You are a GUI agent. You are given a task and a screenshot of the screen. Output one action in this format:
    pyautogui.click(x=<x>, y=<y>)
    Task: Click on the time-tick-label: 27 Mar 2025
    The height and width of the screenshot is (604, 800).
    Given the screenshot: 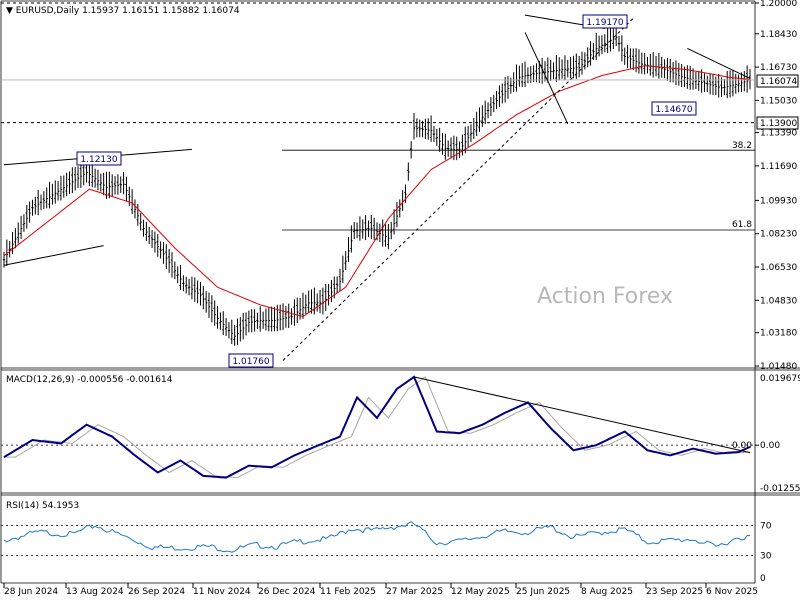 What is the action you would take?
    pyautogui.click(x=414, y=592)
    